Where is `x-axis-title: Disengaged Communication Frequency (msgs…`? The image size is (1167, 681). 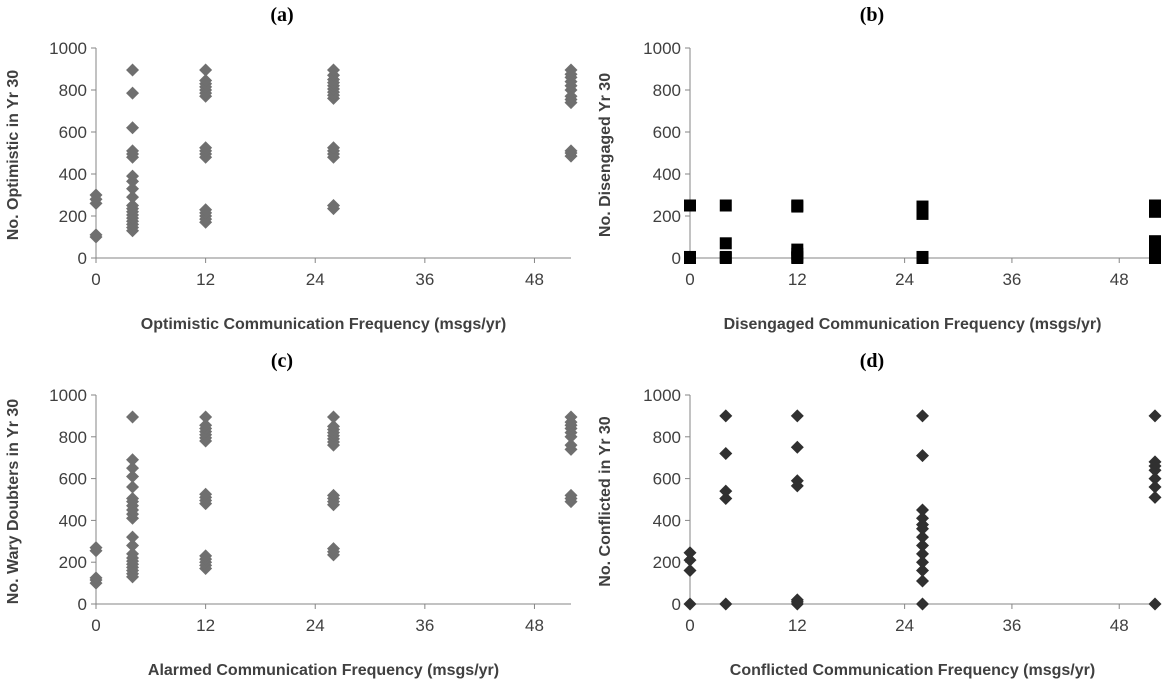 x-axis-title: Disengaged Communication Frequency (msgs… is located at coordinates (913, 324).